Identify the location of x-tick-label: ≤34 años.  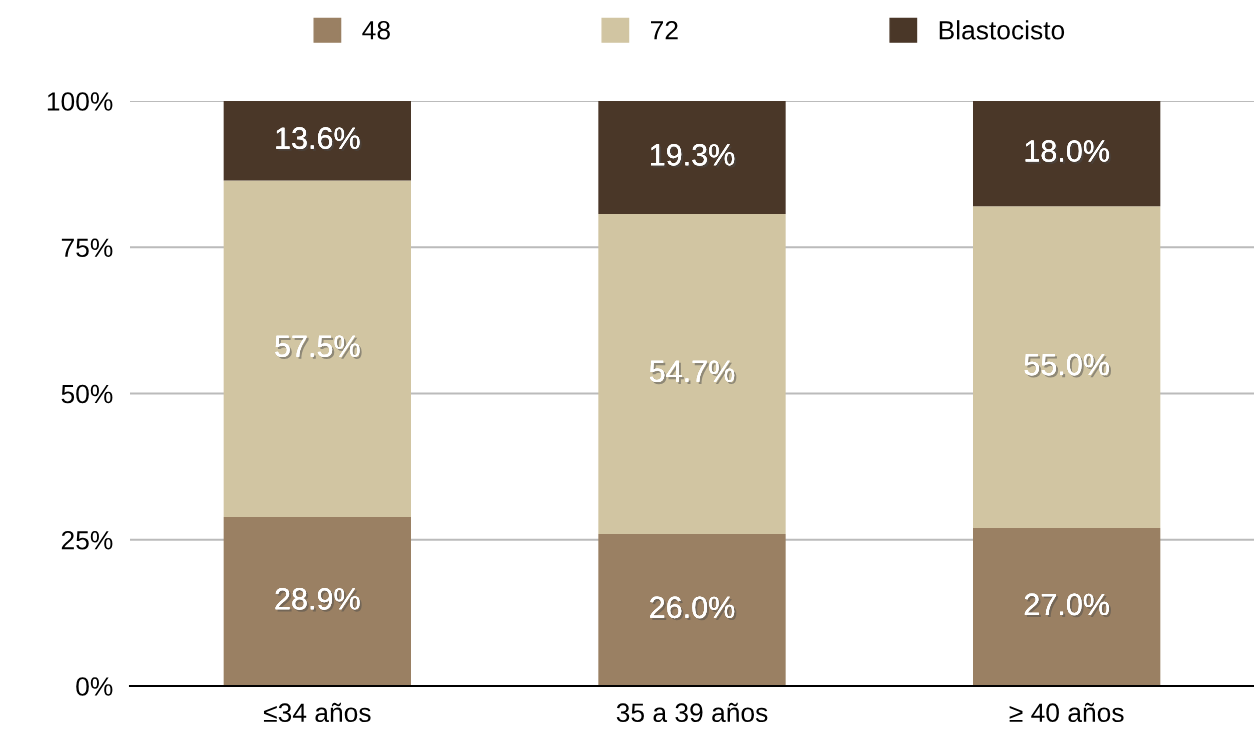
(317, 712).